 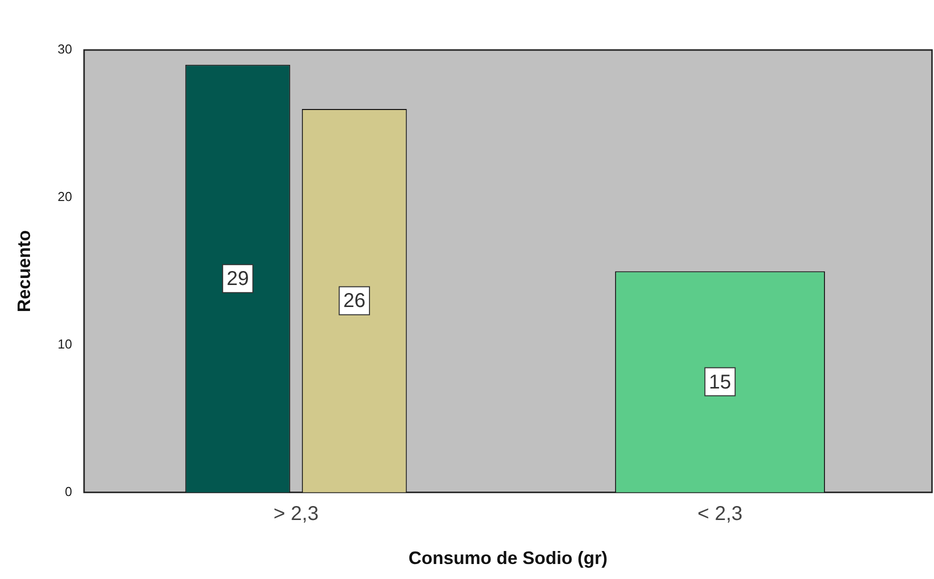 I want to click on data-label: 15, so click(x=720, y=382).